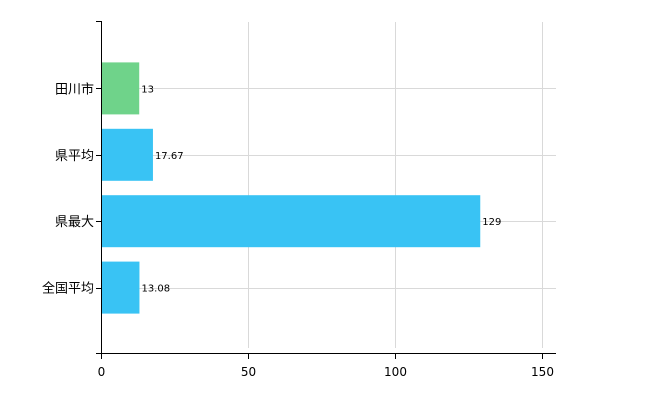  I want to click on category-label: 田川市, so click(74, 89).